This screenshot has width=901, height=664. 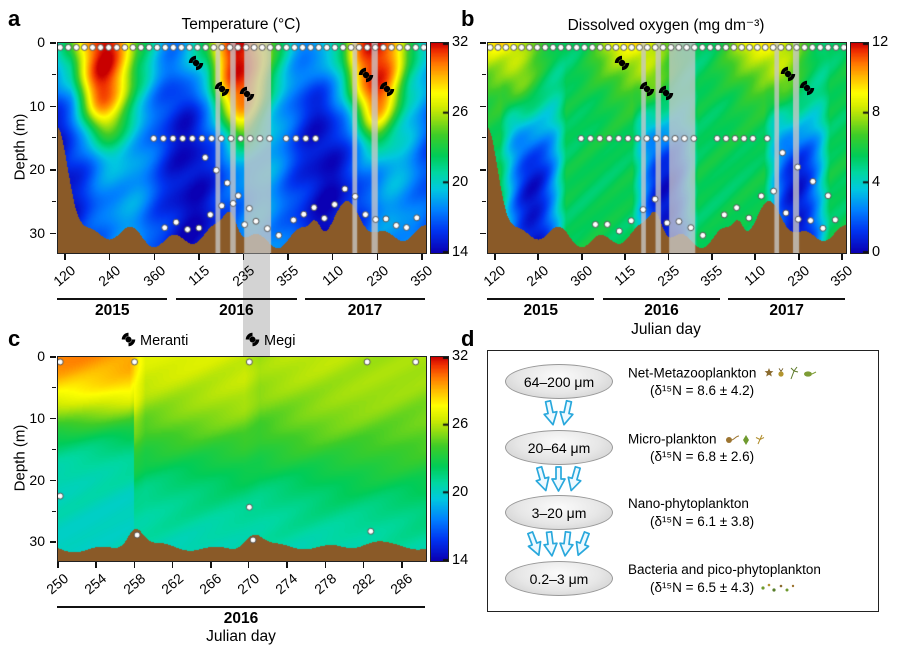 What do you see at coordinates (164, 341) in the screenshot?
I see `storm-meranti-label: Meranti` at bounding box center [164, 341].